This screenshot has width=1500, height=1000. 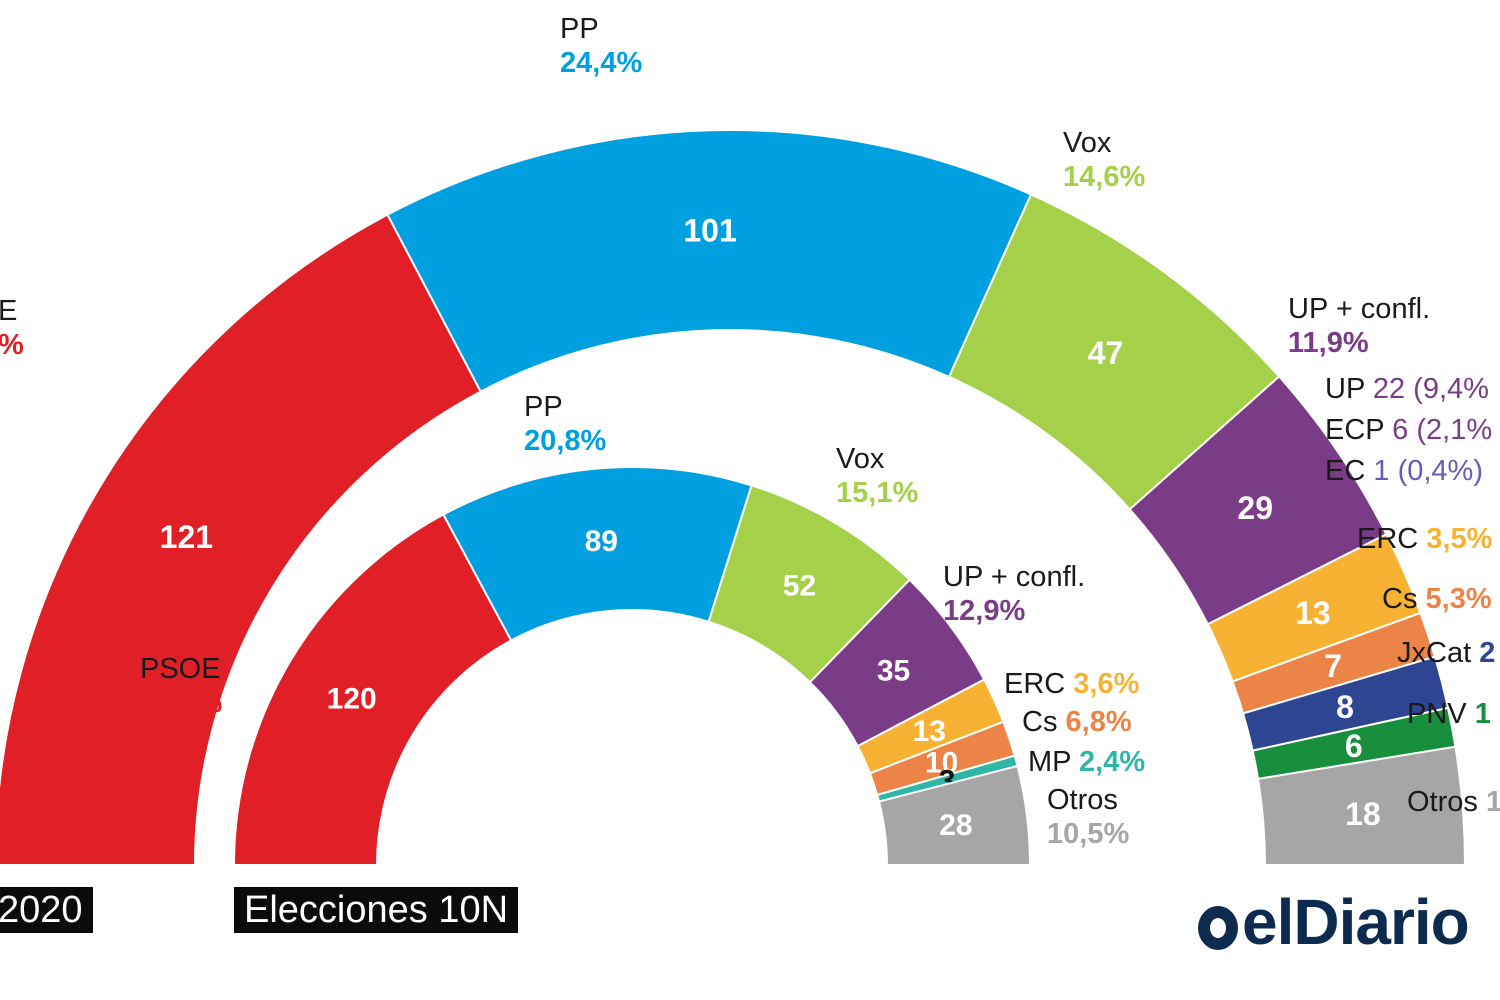 I want to click on label-vox-inner: Vox 15,1%, so click(x=877, y=476).